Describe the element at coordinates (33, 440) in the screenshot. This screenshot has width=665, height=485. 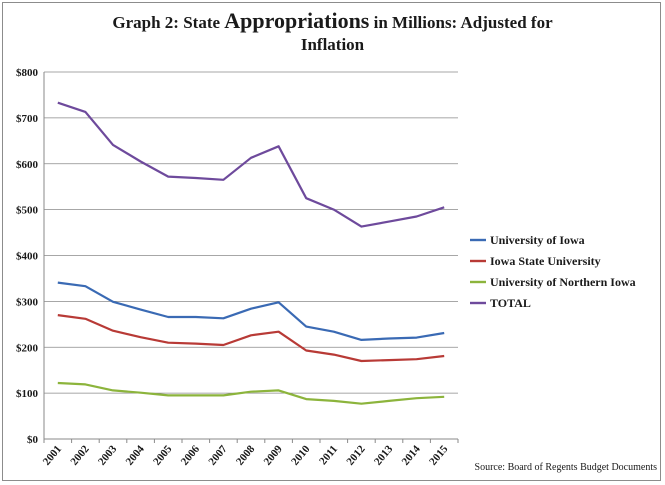
I see `y-tick-label: $0` at that location.